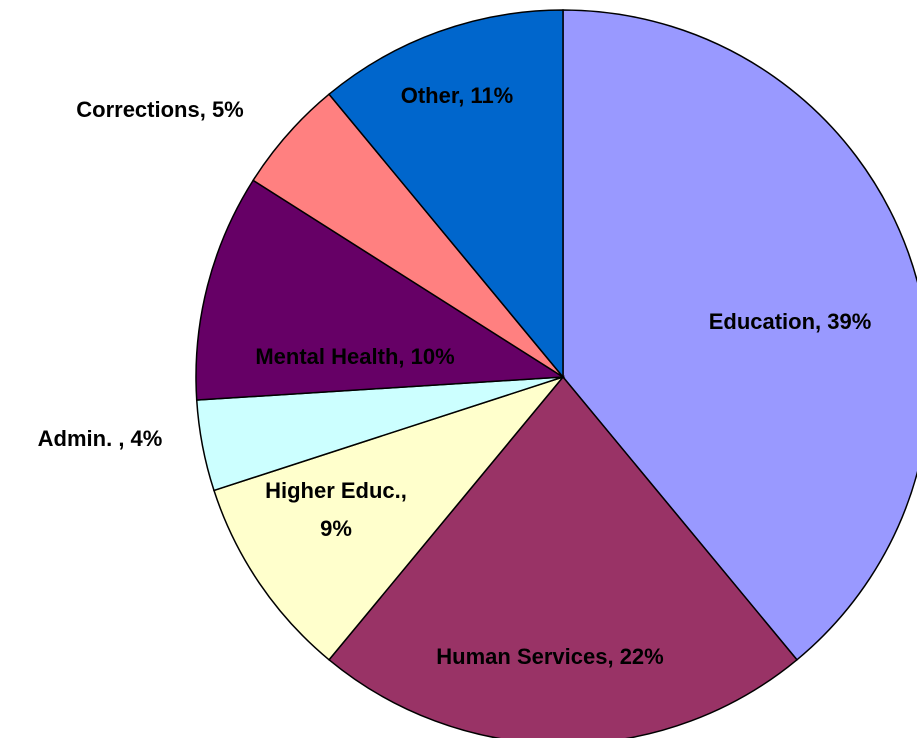  Describe the element at coordinates (336, 528) in the screenshot. I see `label-line: 9%` at that location.